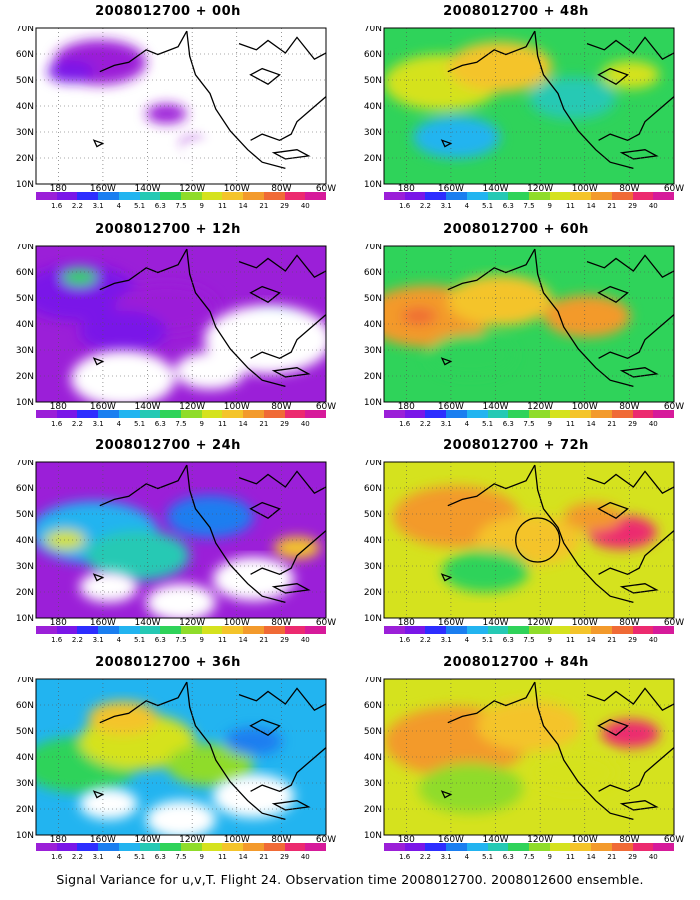 This screenshot has width=700, height=900. I want to click on color-scale-value: 1.6, so click(57, 424).